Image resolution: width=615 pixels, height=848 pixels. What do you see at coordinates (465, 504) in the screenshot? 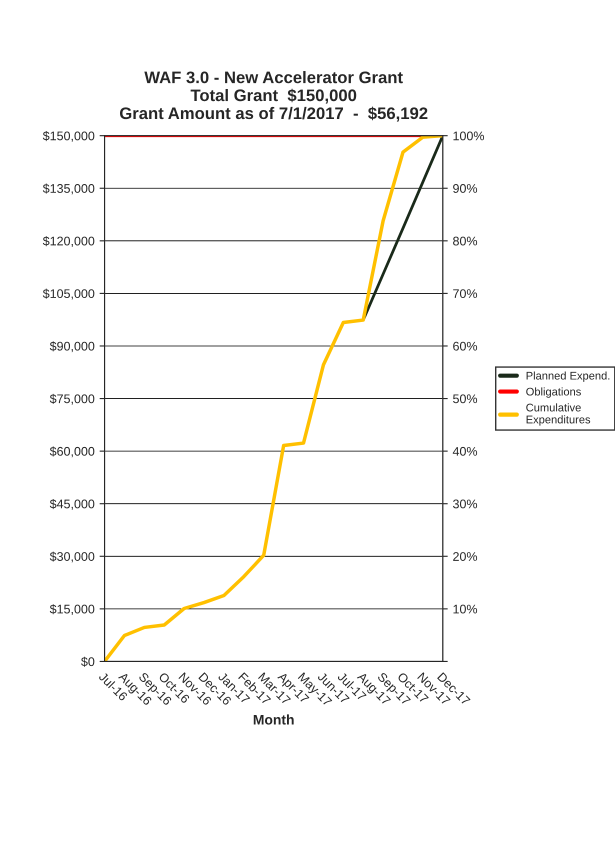
I see `y2-tick-label: 30%` at bounding box center [465, 504].